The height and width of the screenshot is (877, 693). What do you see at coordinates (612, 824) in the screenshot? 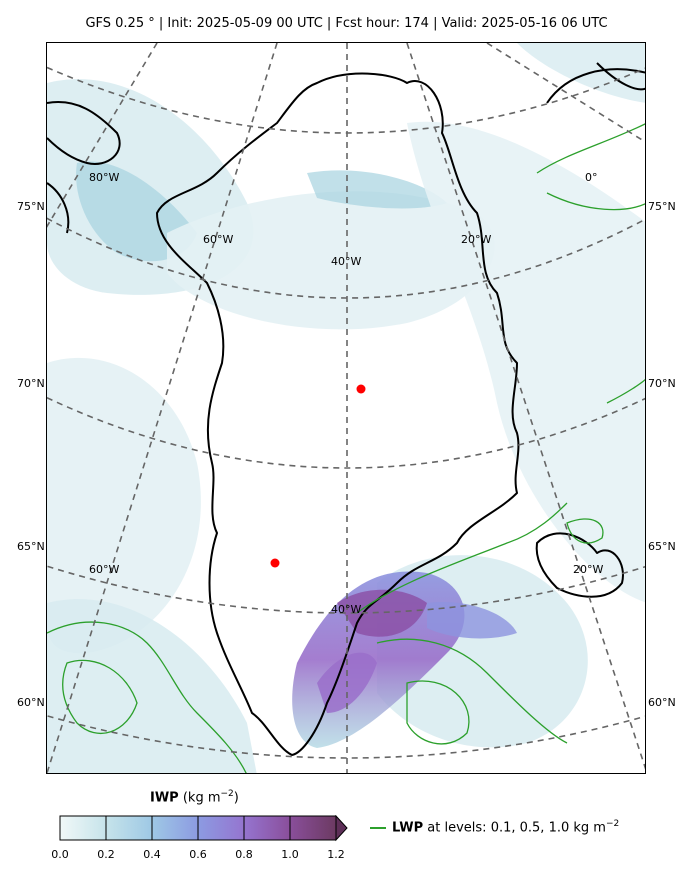
I see `lwp-legend-units-exp: −2` at bounding box center [612, 824].